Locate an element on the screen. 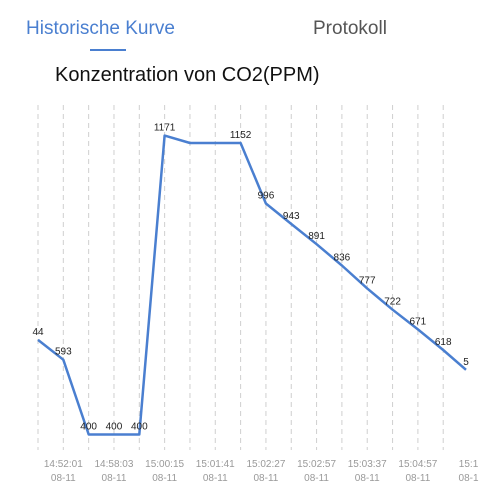  data-label: 44 is located at coordinates (38, 332).